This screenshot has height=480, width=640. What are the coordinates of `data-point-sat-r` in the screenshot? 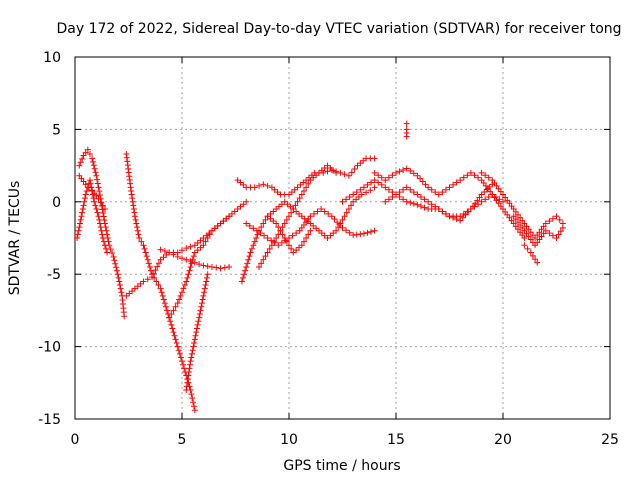 It's located at (481, 172).